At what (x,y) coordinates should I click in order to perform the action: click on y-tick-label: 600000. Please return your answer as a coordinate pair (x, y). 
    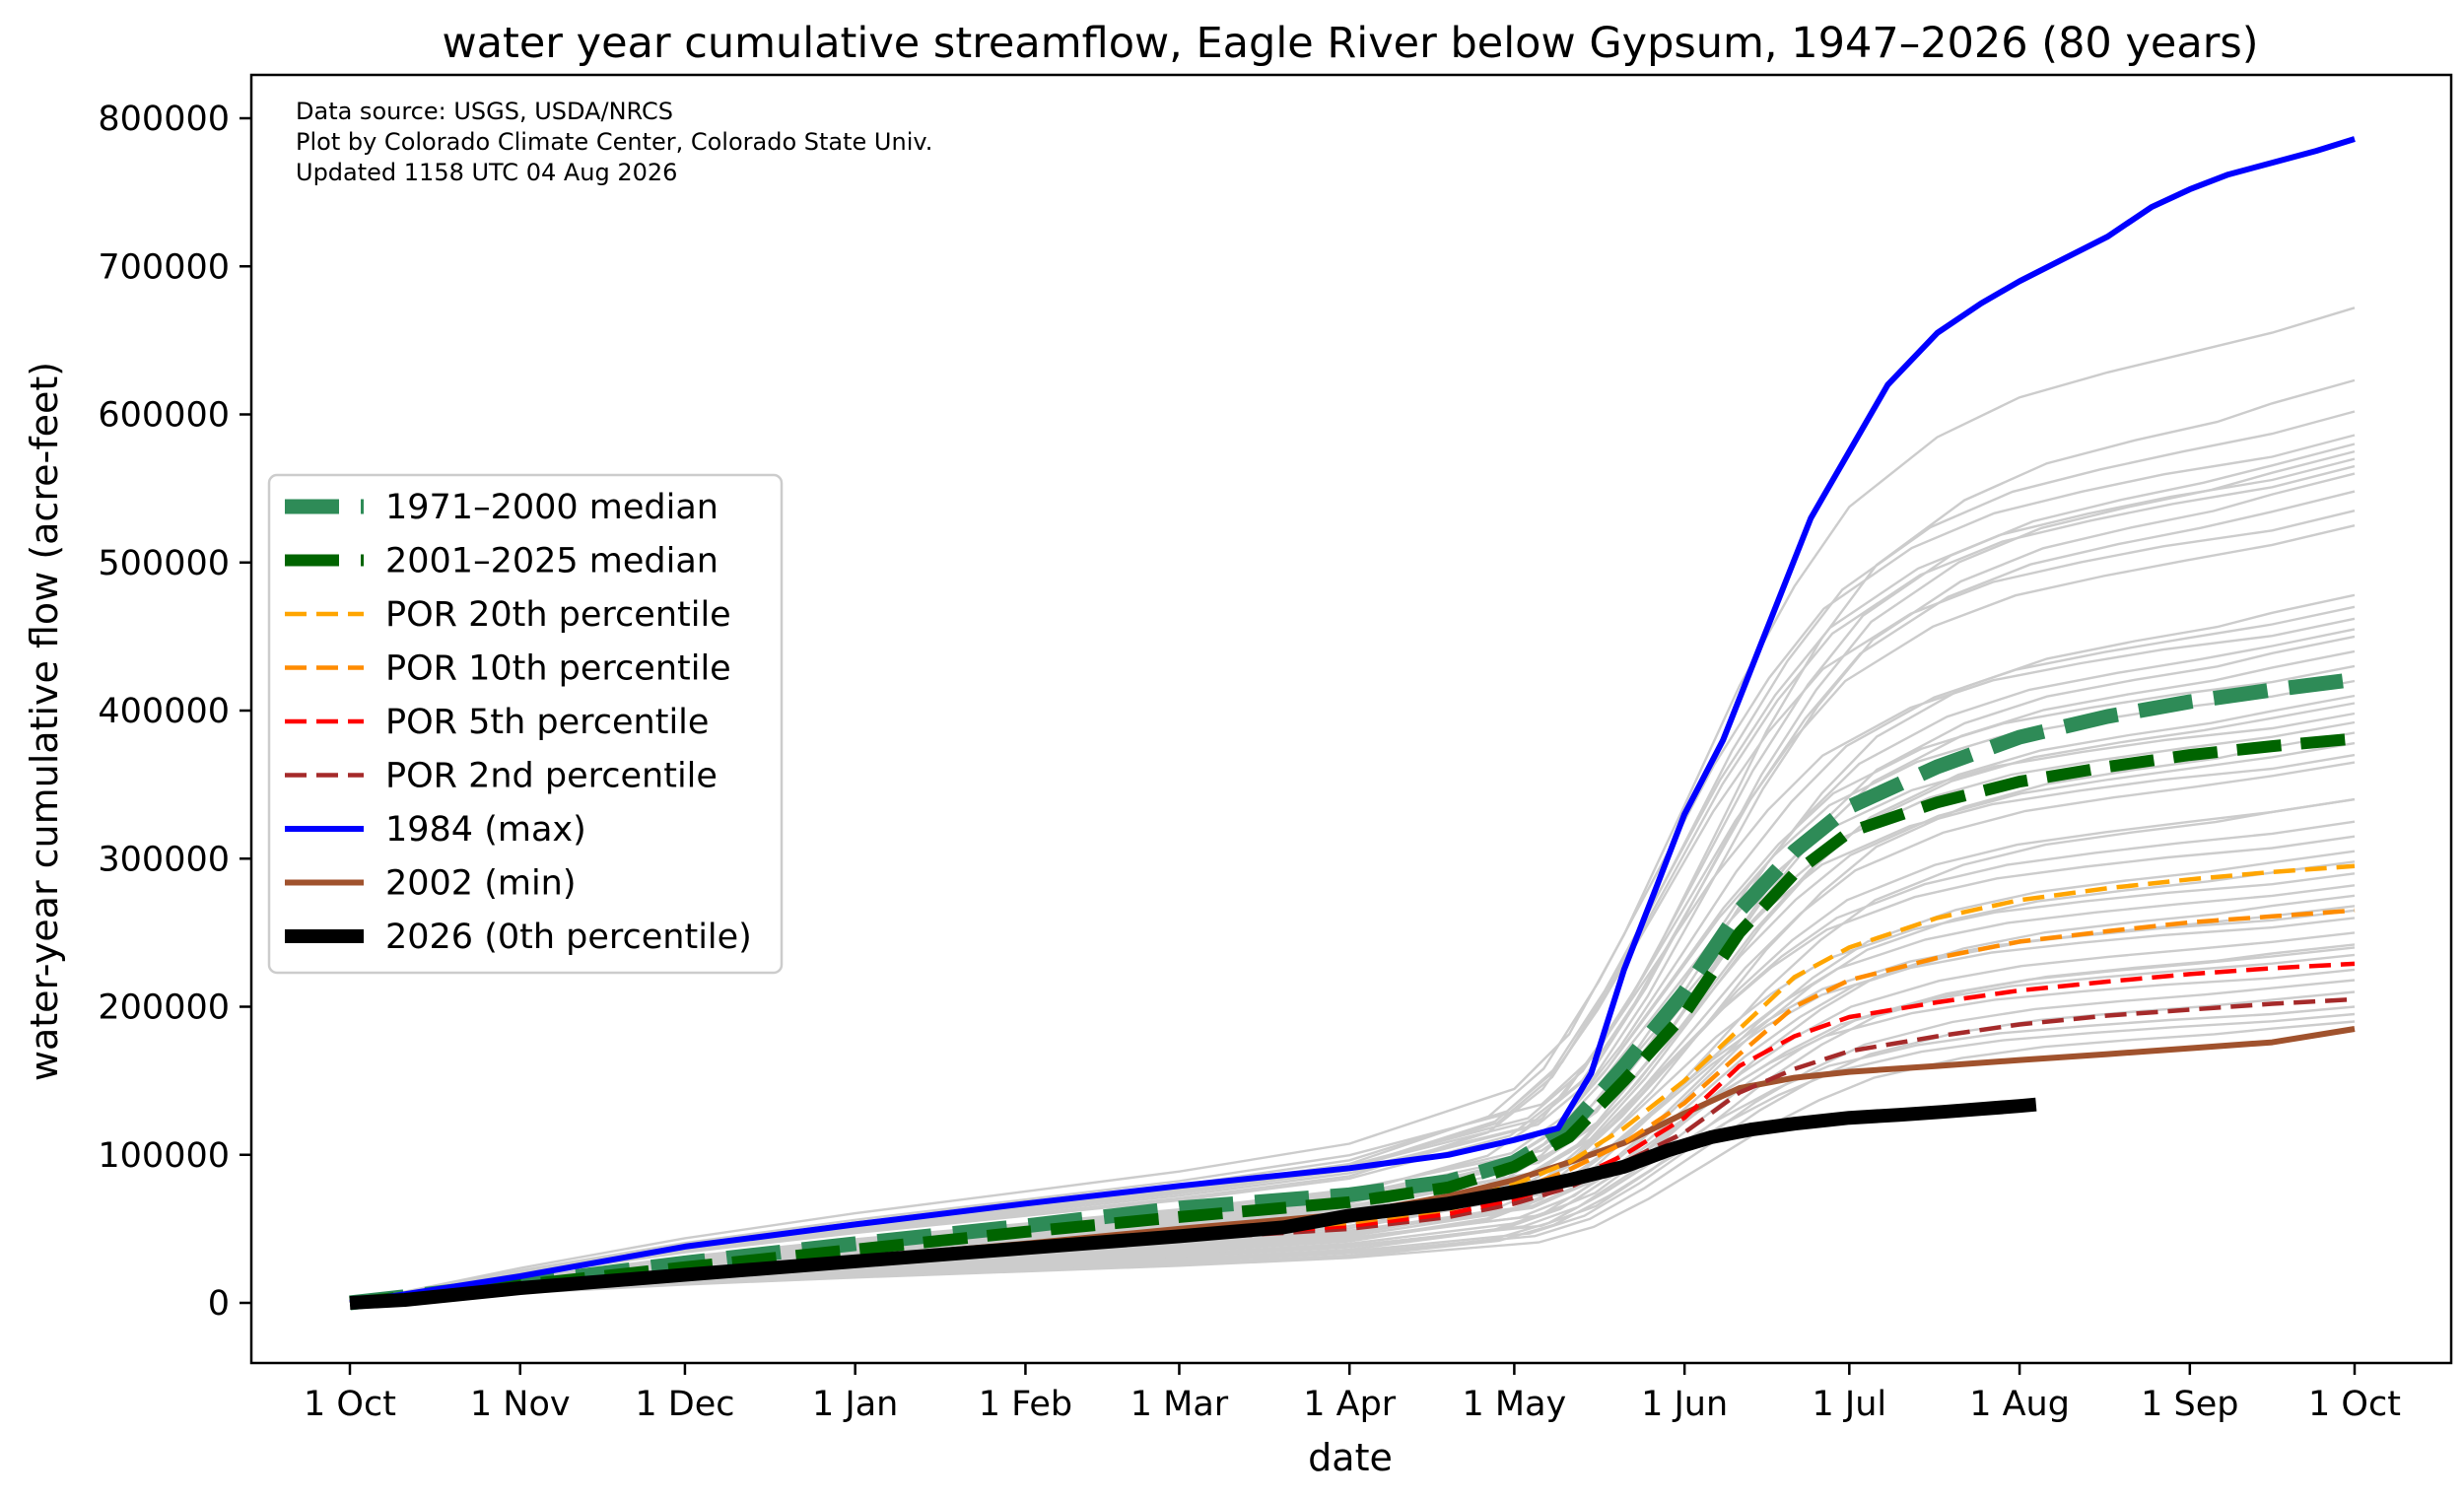
    Looking at the image, I should click on (164, 416).